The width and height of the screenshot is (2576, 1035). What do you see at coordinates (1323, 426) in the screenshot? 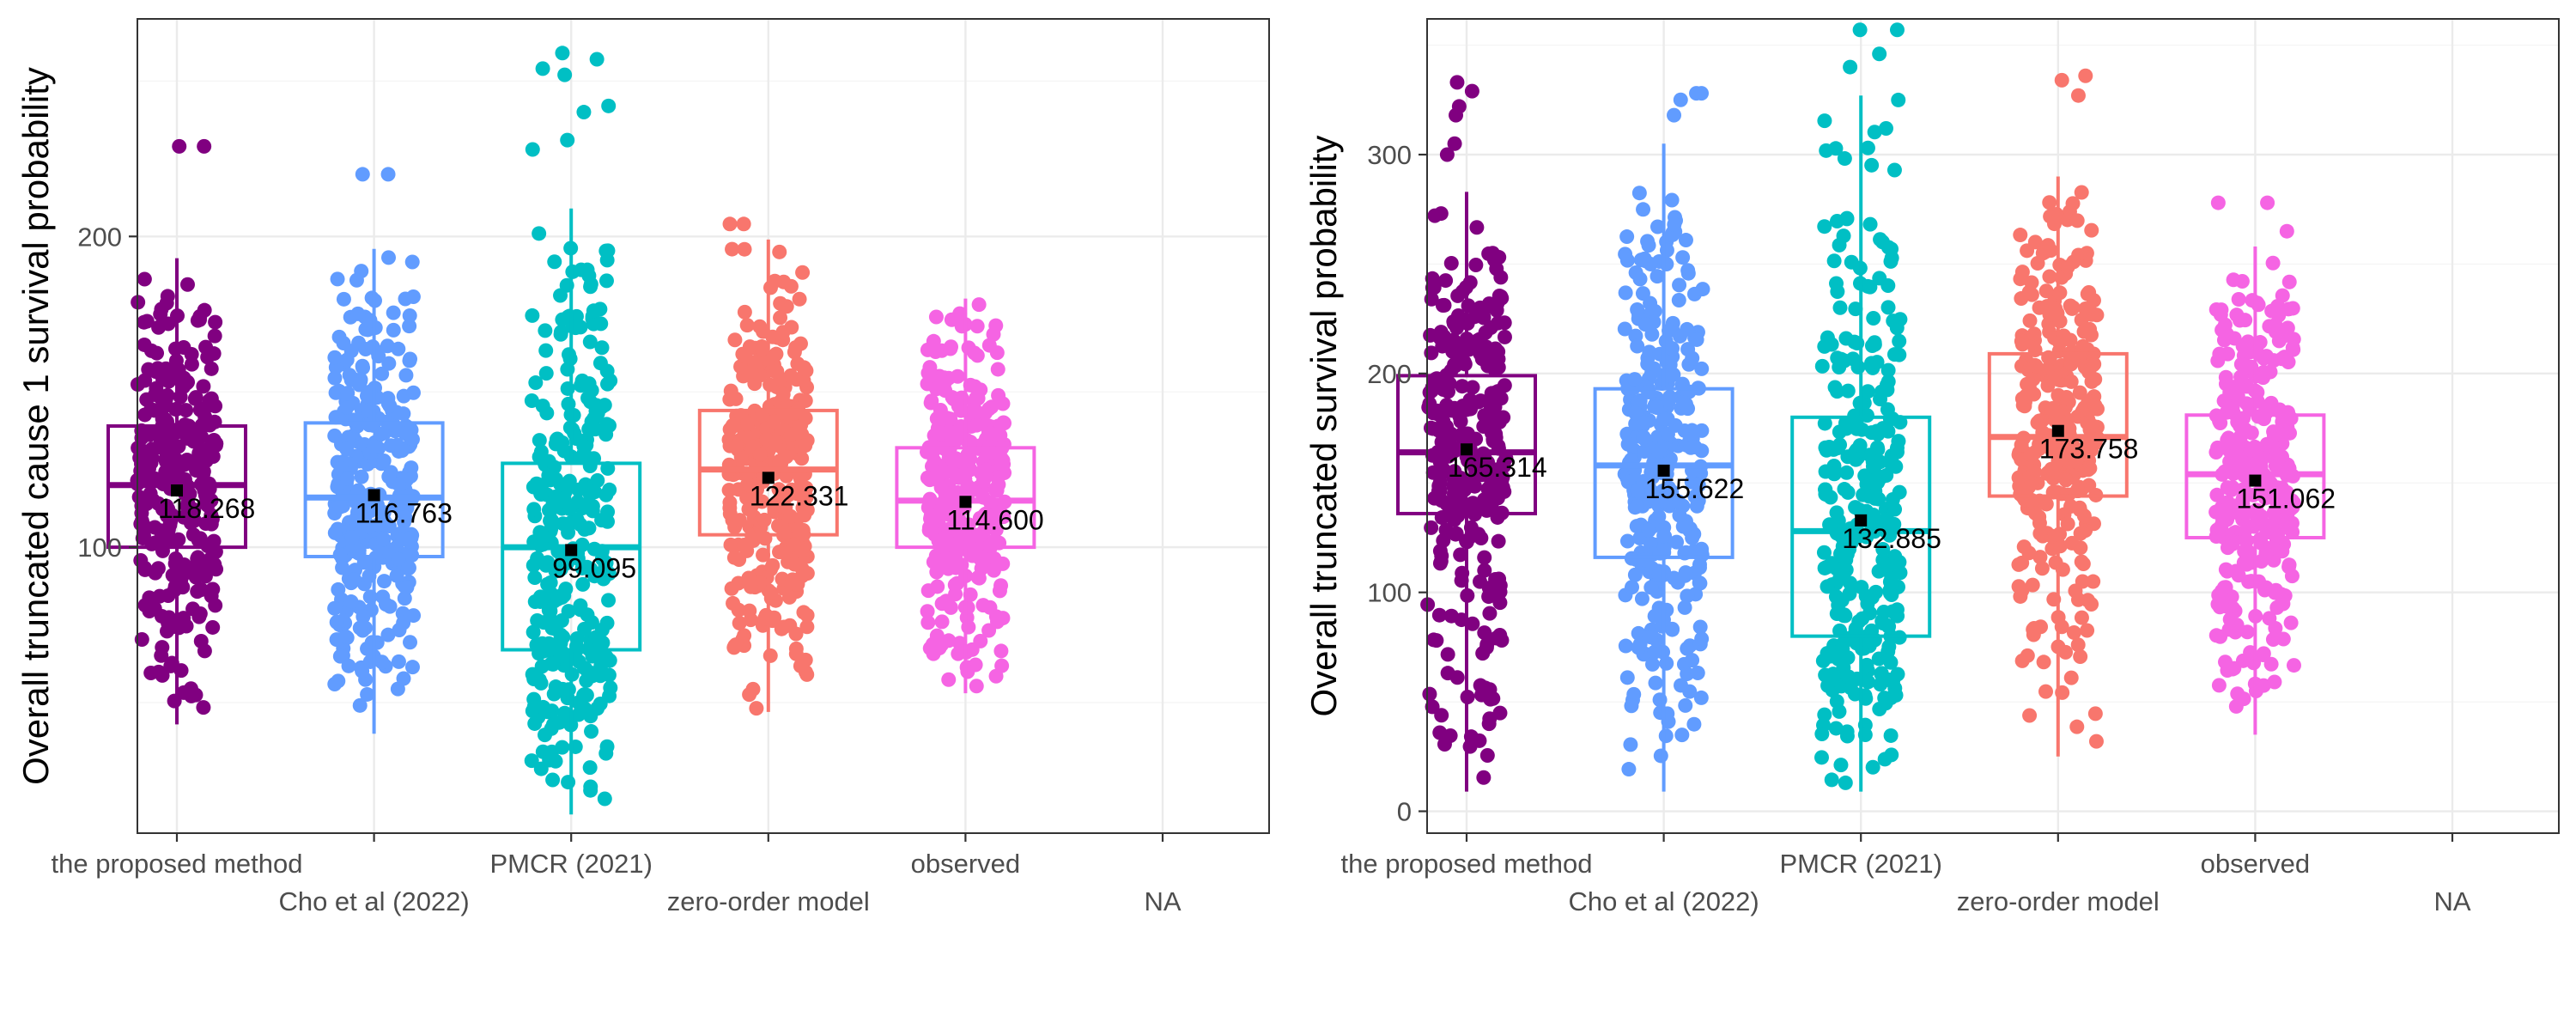
I see `y-axis-title: Overall truncated survival probability` at bounding box center [1323, 426].